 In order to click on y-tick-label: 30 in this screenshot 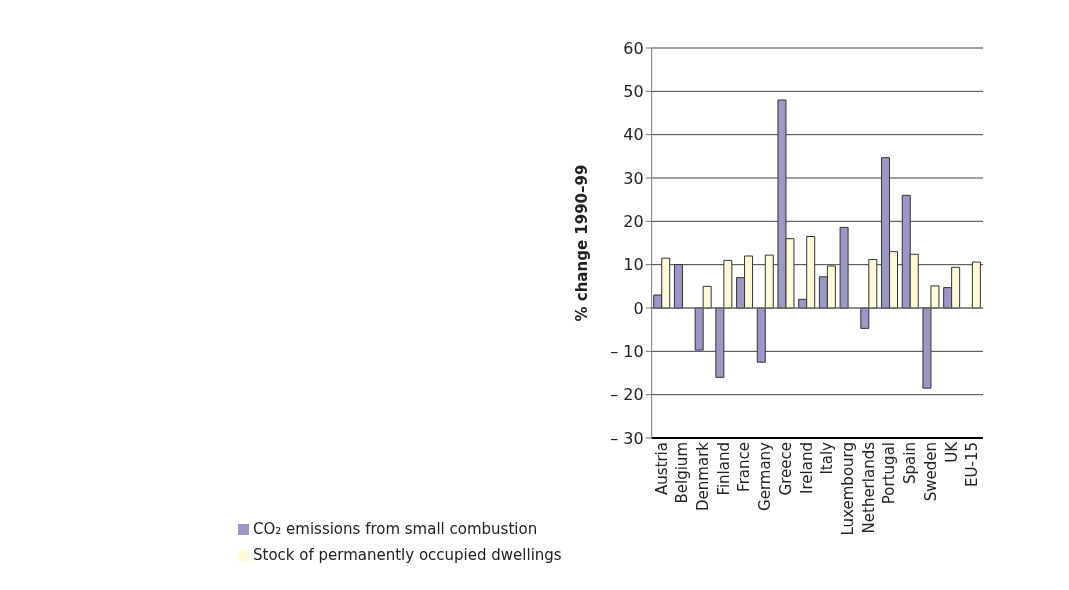, I will do `click(633, 178)`.